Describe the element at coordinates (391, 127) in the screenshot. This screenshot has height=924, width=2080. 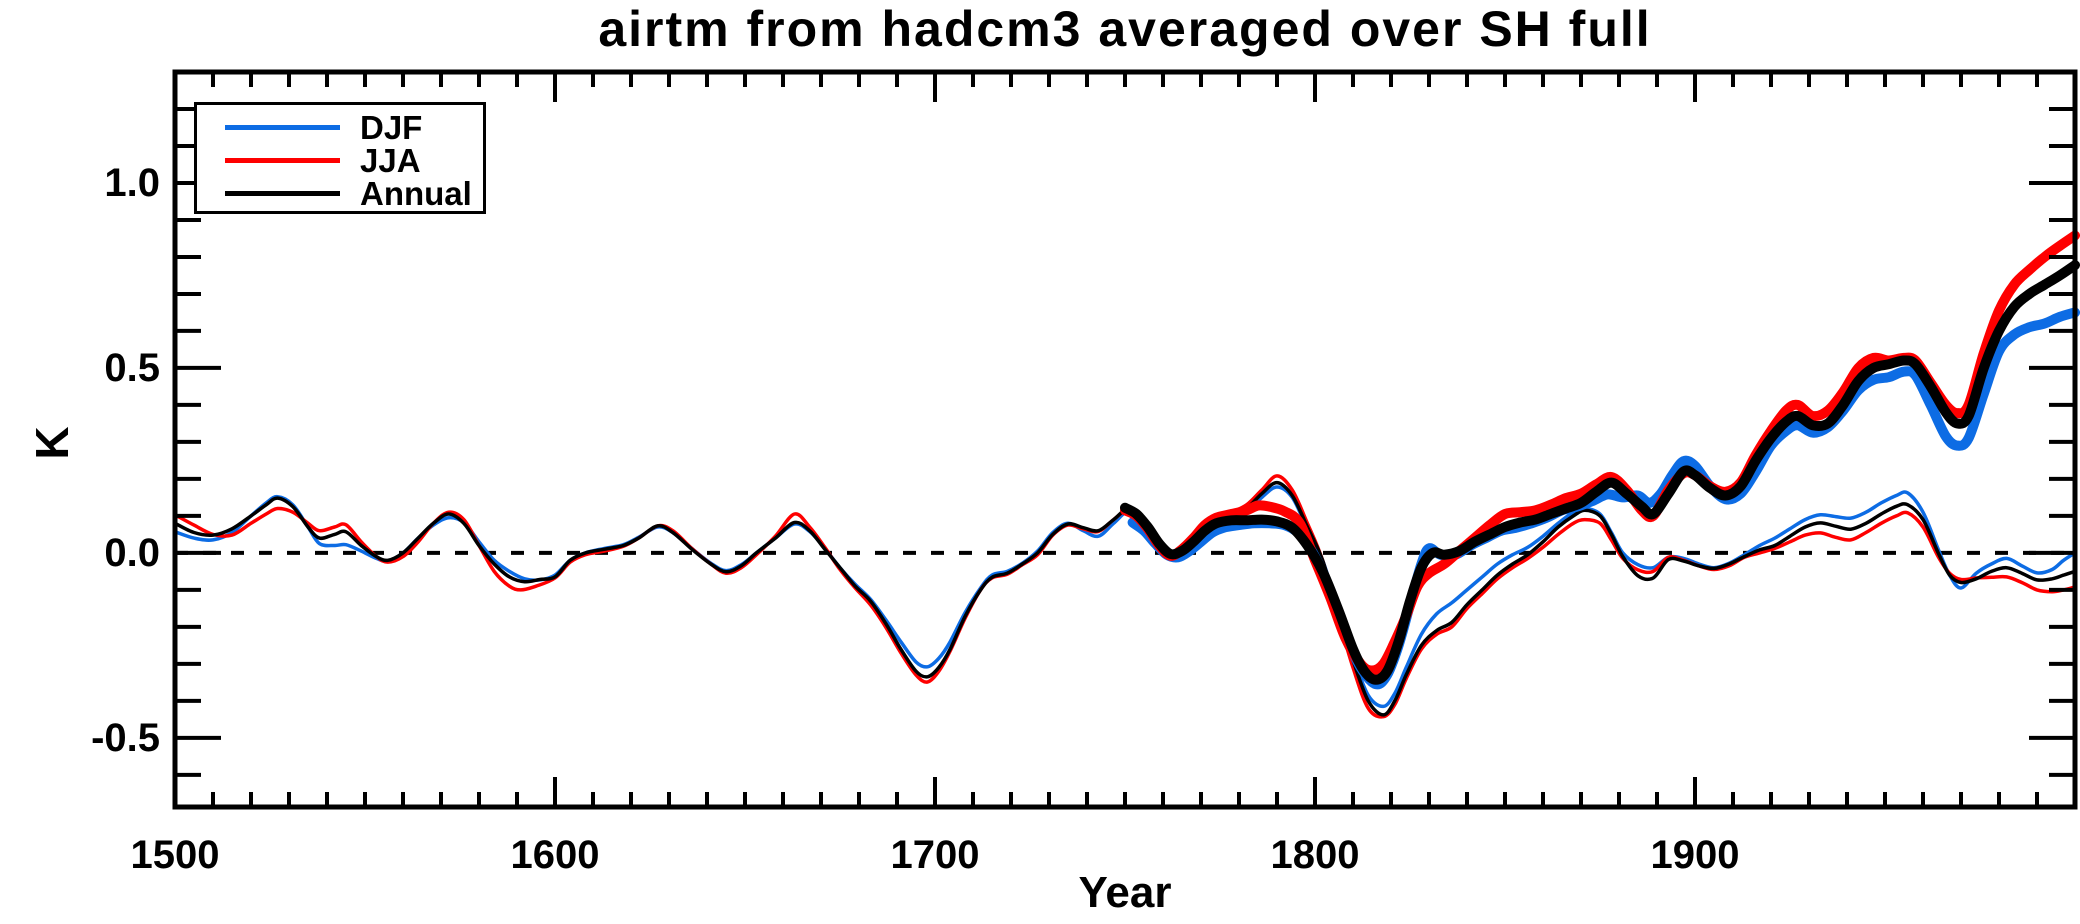
I see `legend-label-djf: DJF` at that location.